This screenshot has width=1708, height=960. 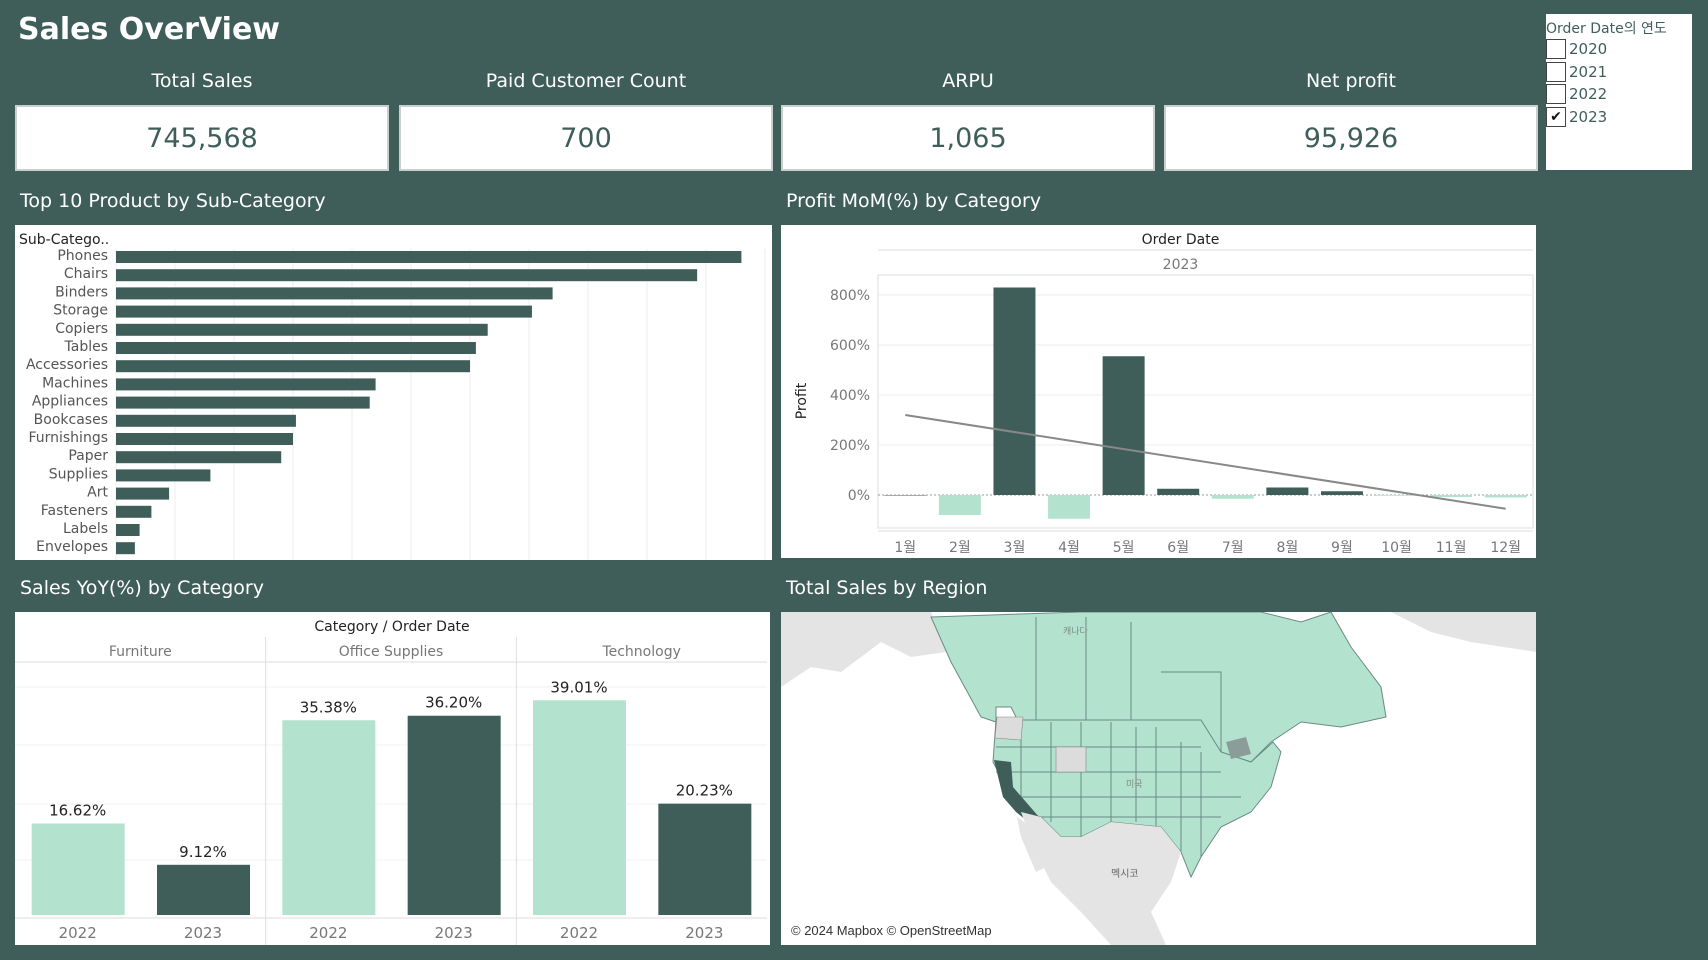 I want to click on x-tick-label: 4월, so click(x=1069, y=548).